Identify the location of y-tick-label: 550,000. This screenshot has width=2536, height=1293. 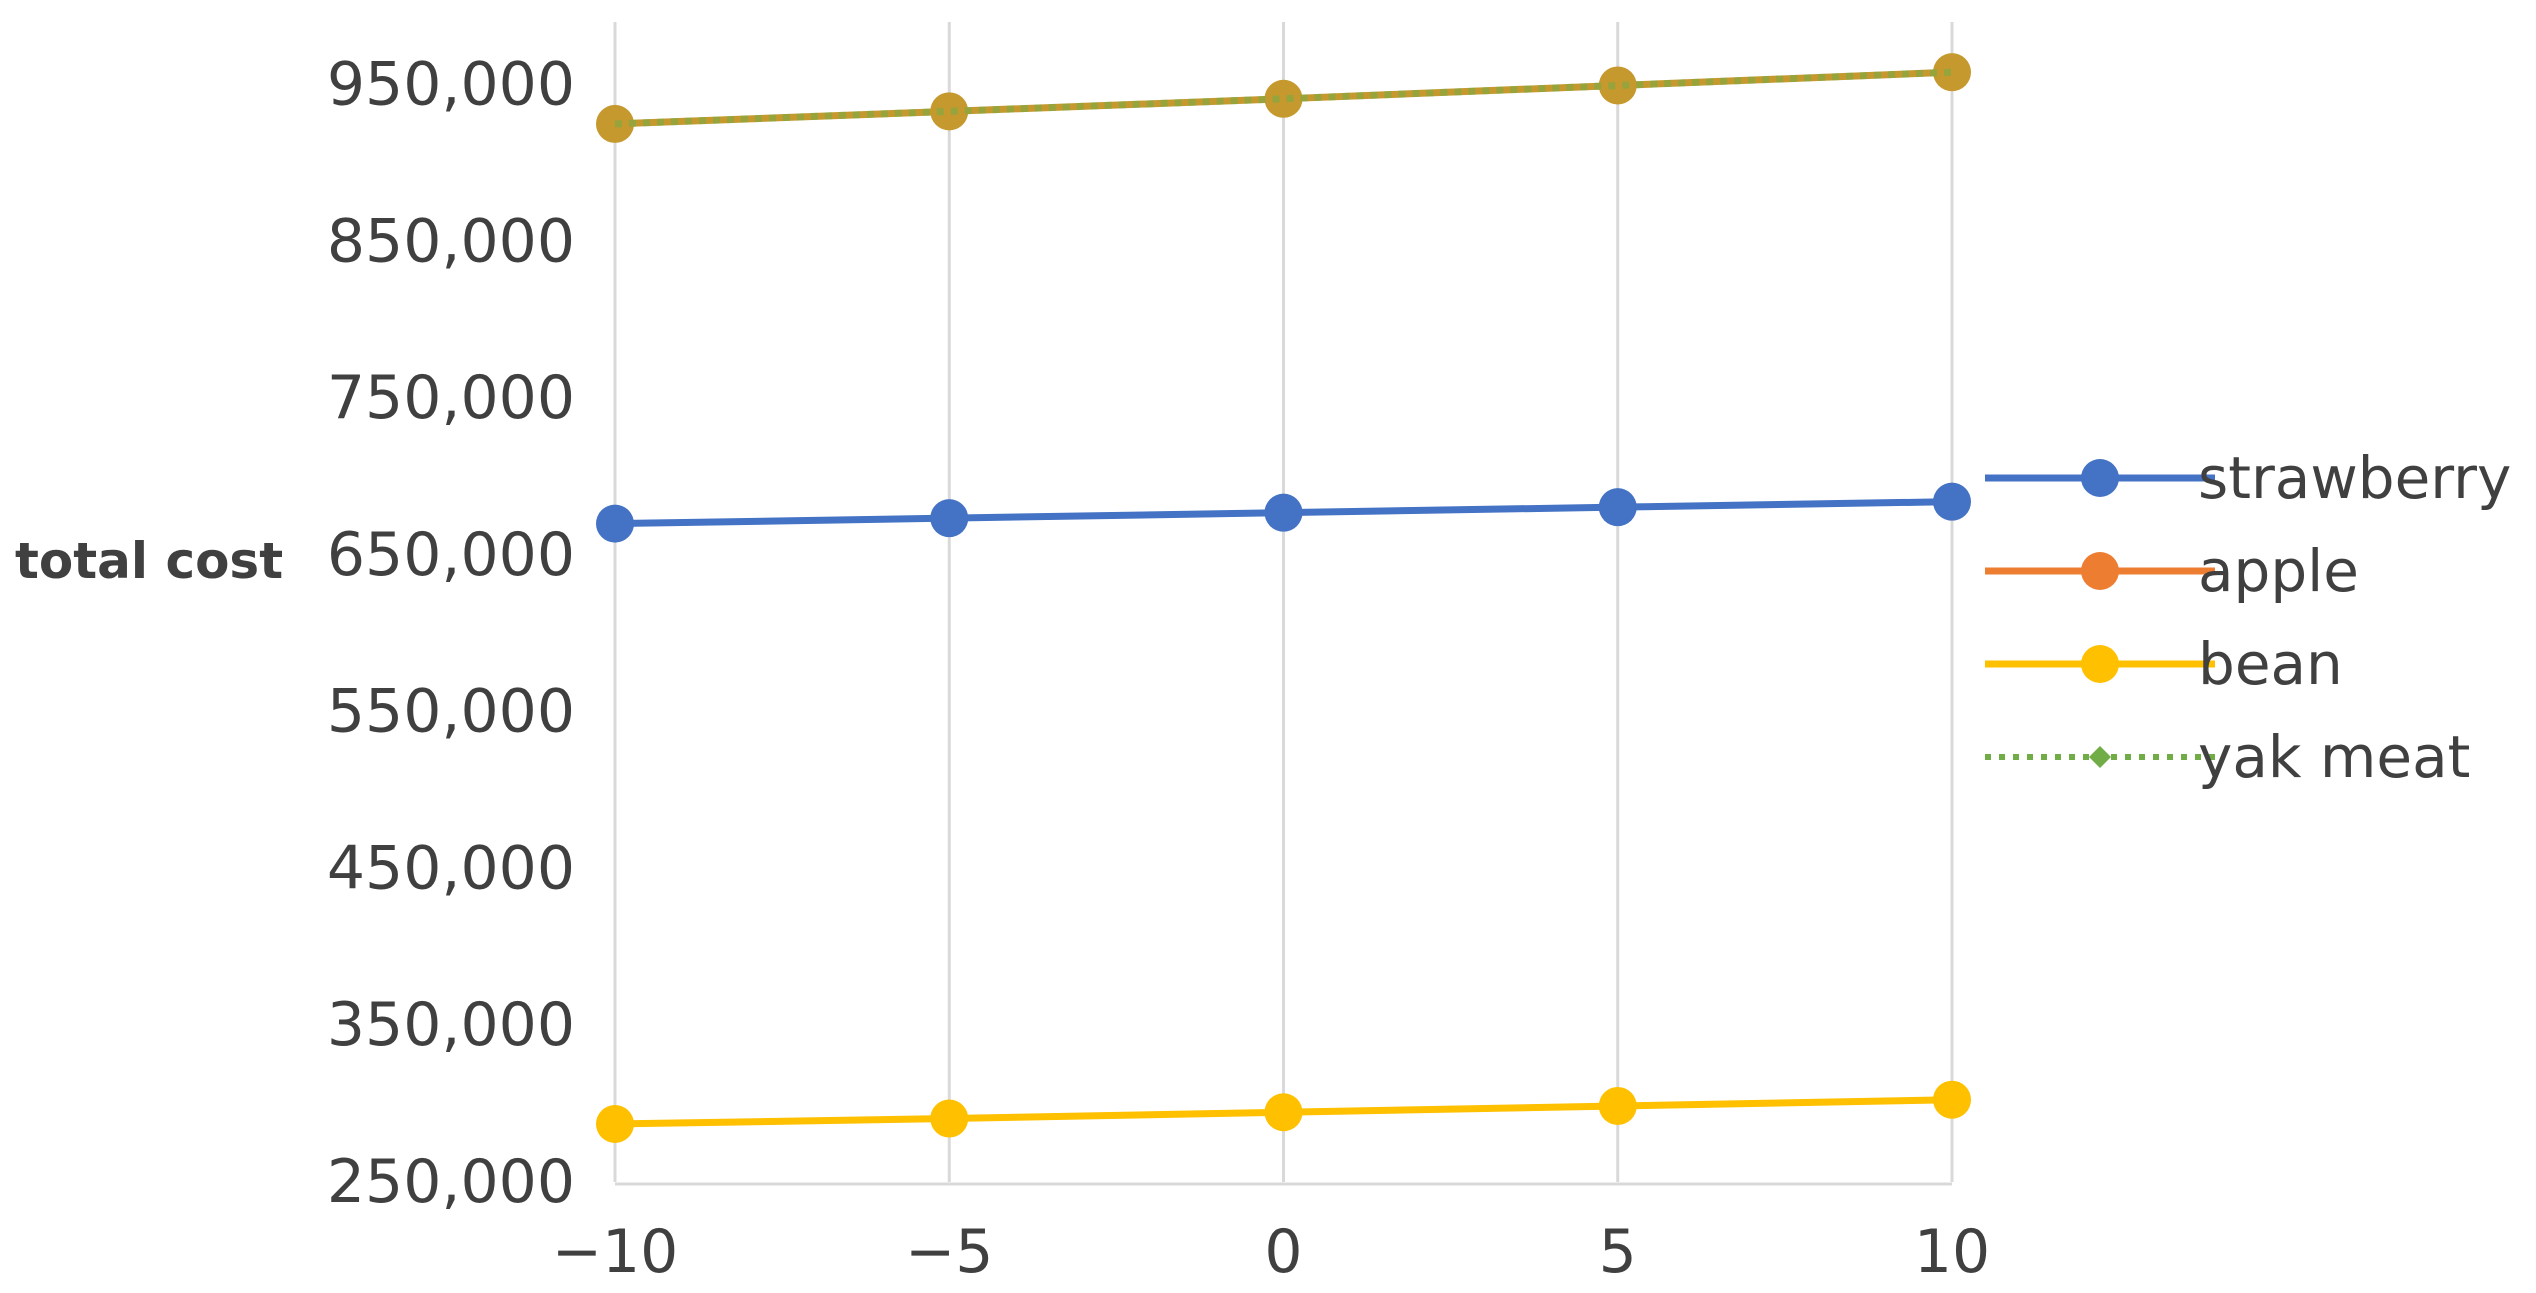
(451, 712).